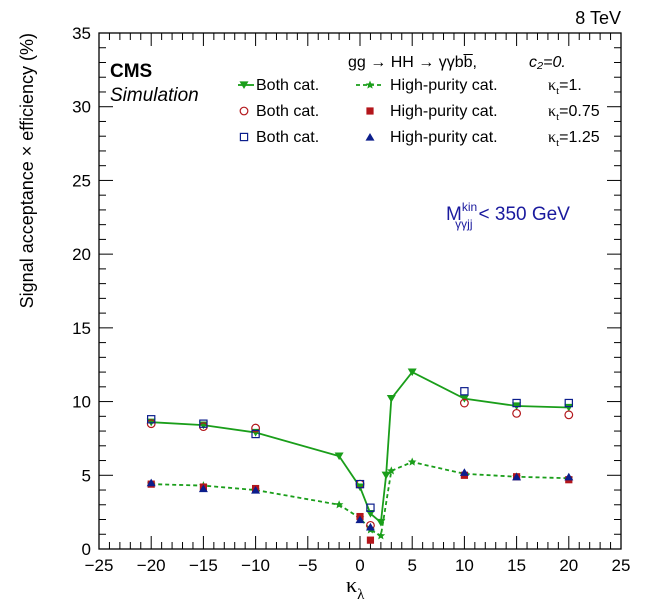 The image size is (652, 612). I want to click on cut-label-sub: γγjj, so click(463, 224).